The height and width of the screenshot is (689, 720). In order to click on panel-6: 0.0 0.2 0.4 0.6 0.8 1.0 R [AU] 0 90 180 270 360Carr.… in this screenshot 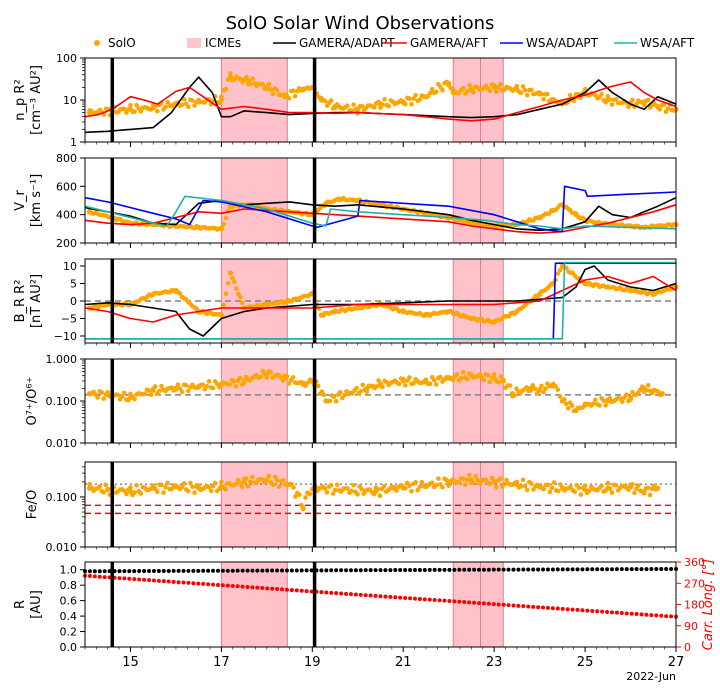, I will do `click(364, 605)`.